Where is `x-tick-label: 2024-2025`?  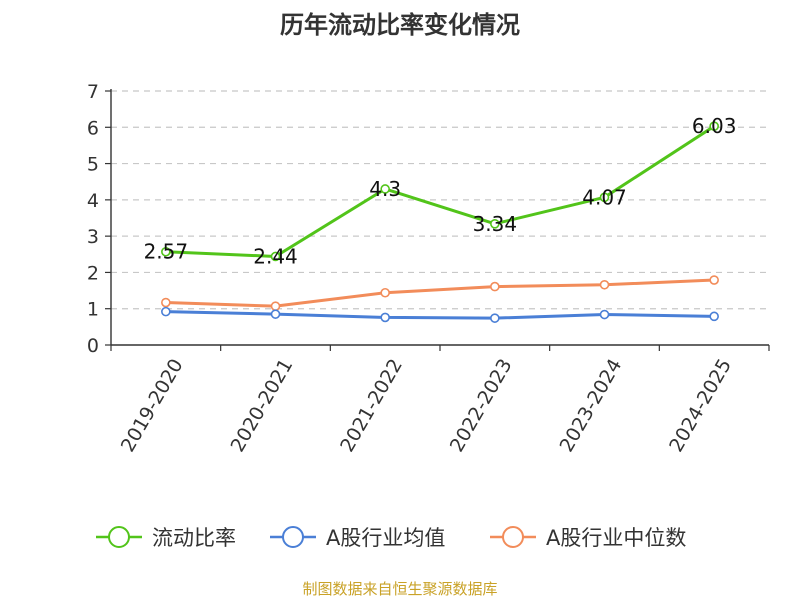 x-tick-label: 2024-2025 is located at coordinates (700, 405).